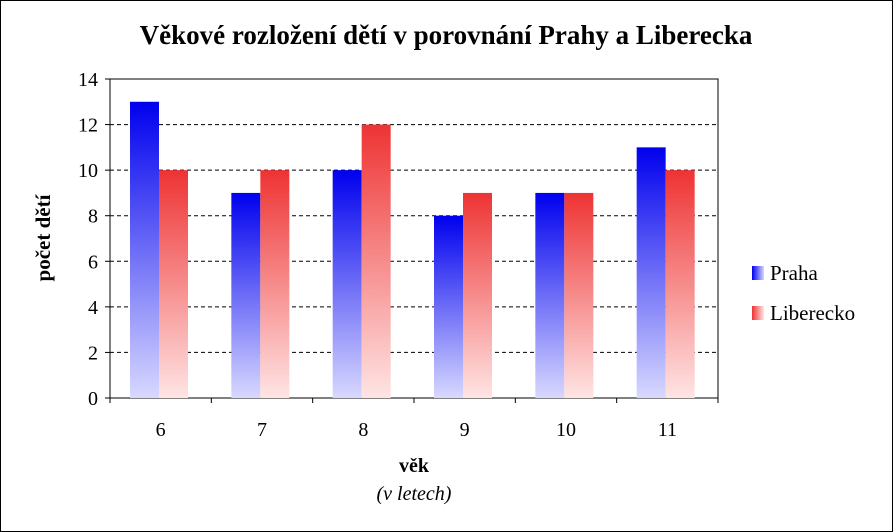 Image resolution: width=893 pixels, height=532 pixels. I want to click on y-axis-label: počet dětí, so click(43, 237).